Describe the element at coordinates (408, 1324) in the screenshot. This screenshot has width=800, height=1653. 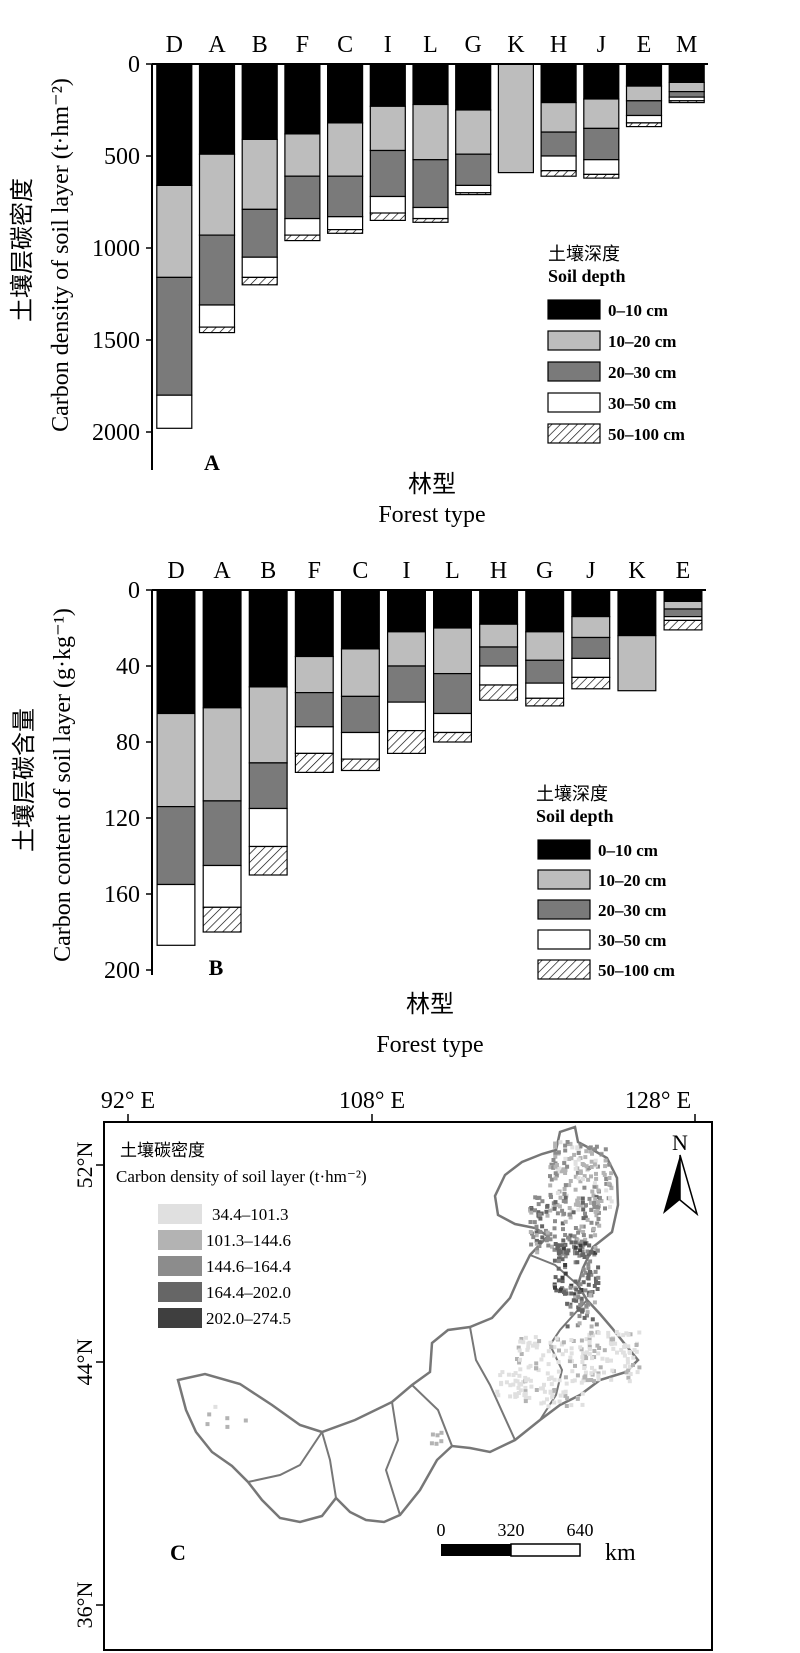
I see `region-outline` at that location.